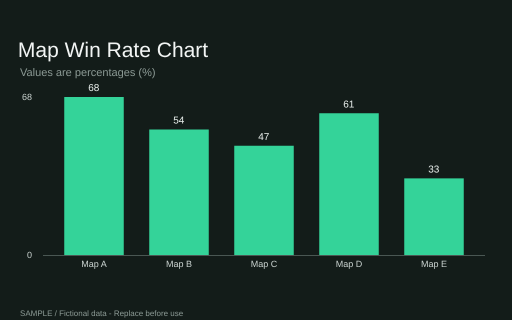 Image resolution: width=512 pixels, height=320 pixels. I want to click on data-label: 33, so click(434, 170).